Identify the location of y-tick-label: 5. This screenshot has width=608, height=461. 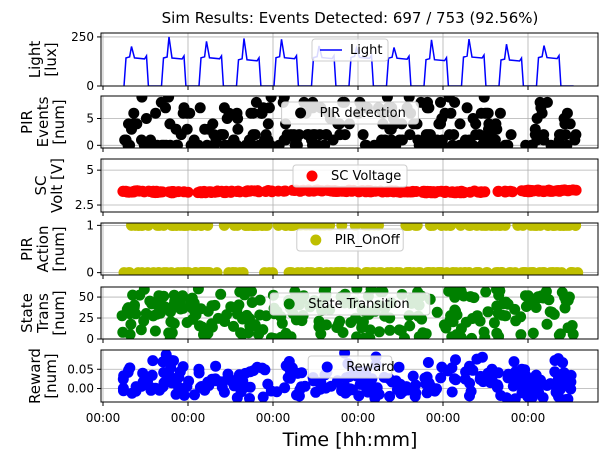
(90, 119).